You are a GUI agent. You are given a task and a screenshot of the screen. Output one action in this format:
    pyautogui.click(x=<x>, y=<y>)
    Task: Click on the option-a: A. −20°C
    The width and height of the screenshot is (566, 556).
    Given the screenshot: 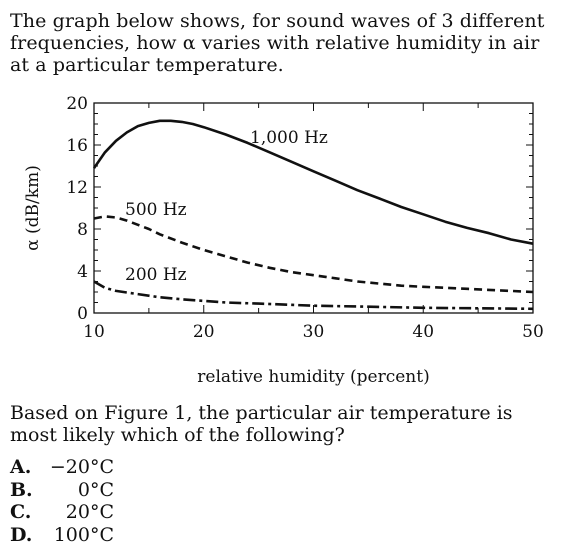 What is the action you would take?
    pyautogui.click(x=62, y=467)
    